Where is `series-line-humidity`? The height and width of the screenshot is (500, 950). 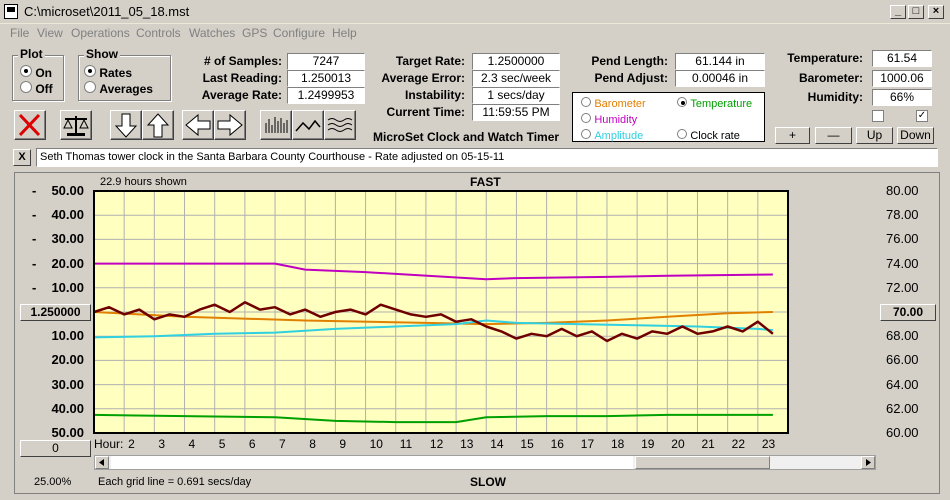 series-line-humidity is located at coordinates (433, 271).